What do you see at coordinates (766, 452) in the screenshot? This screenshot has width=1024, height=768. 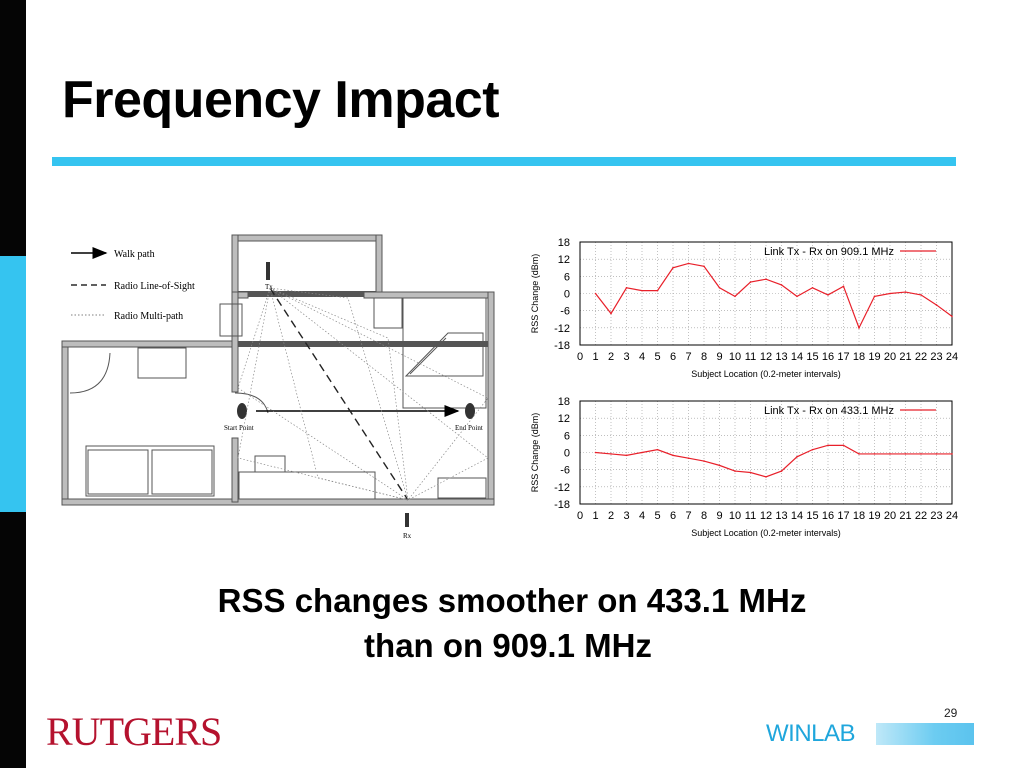 I see `chart-frame` at bounding box center [766, 452].